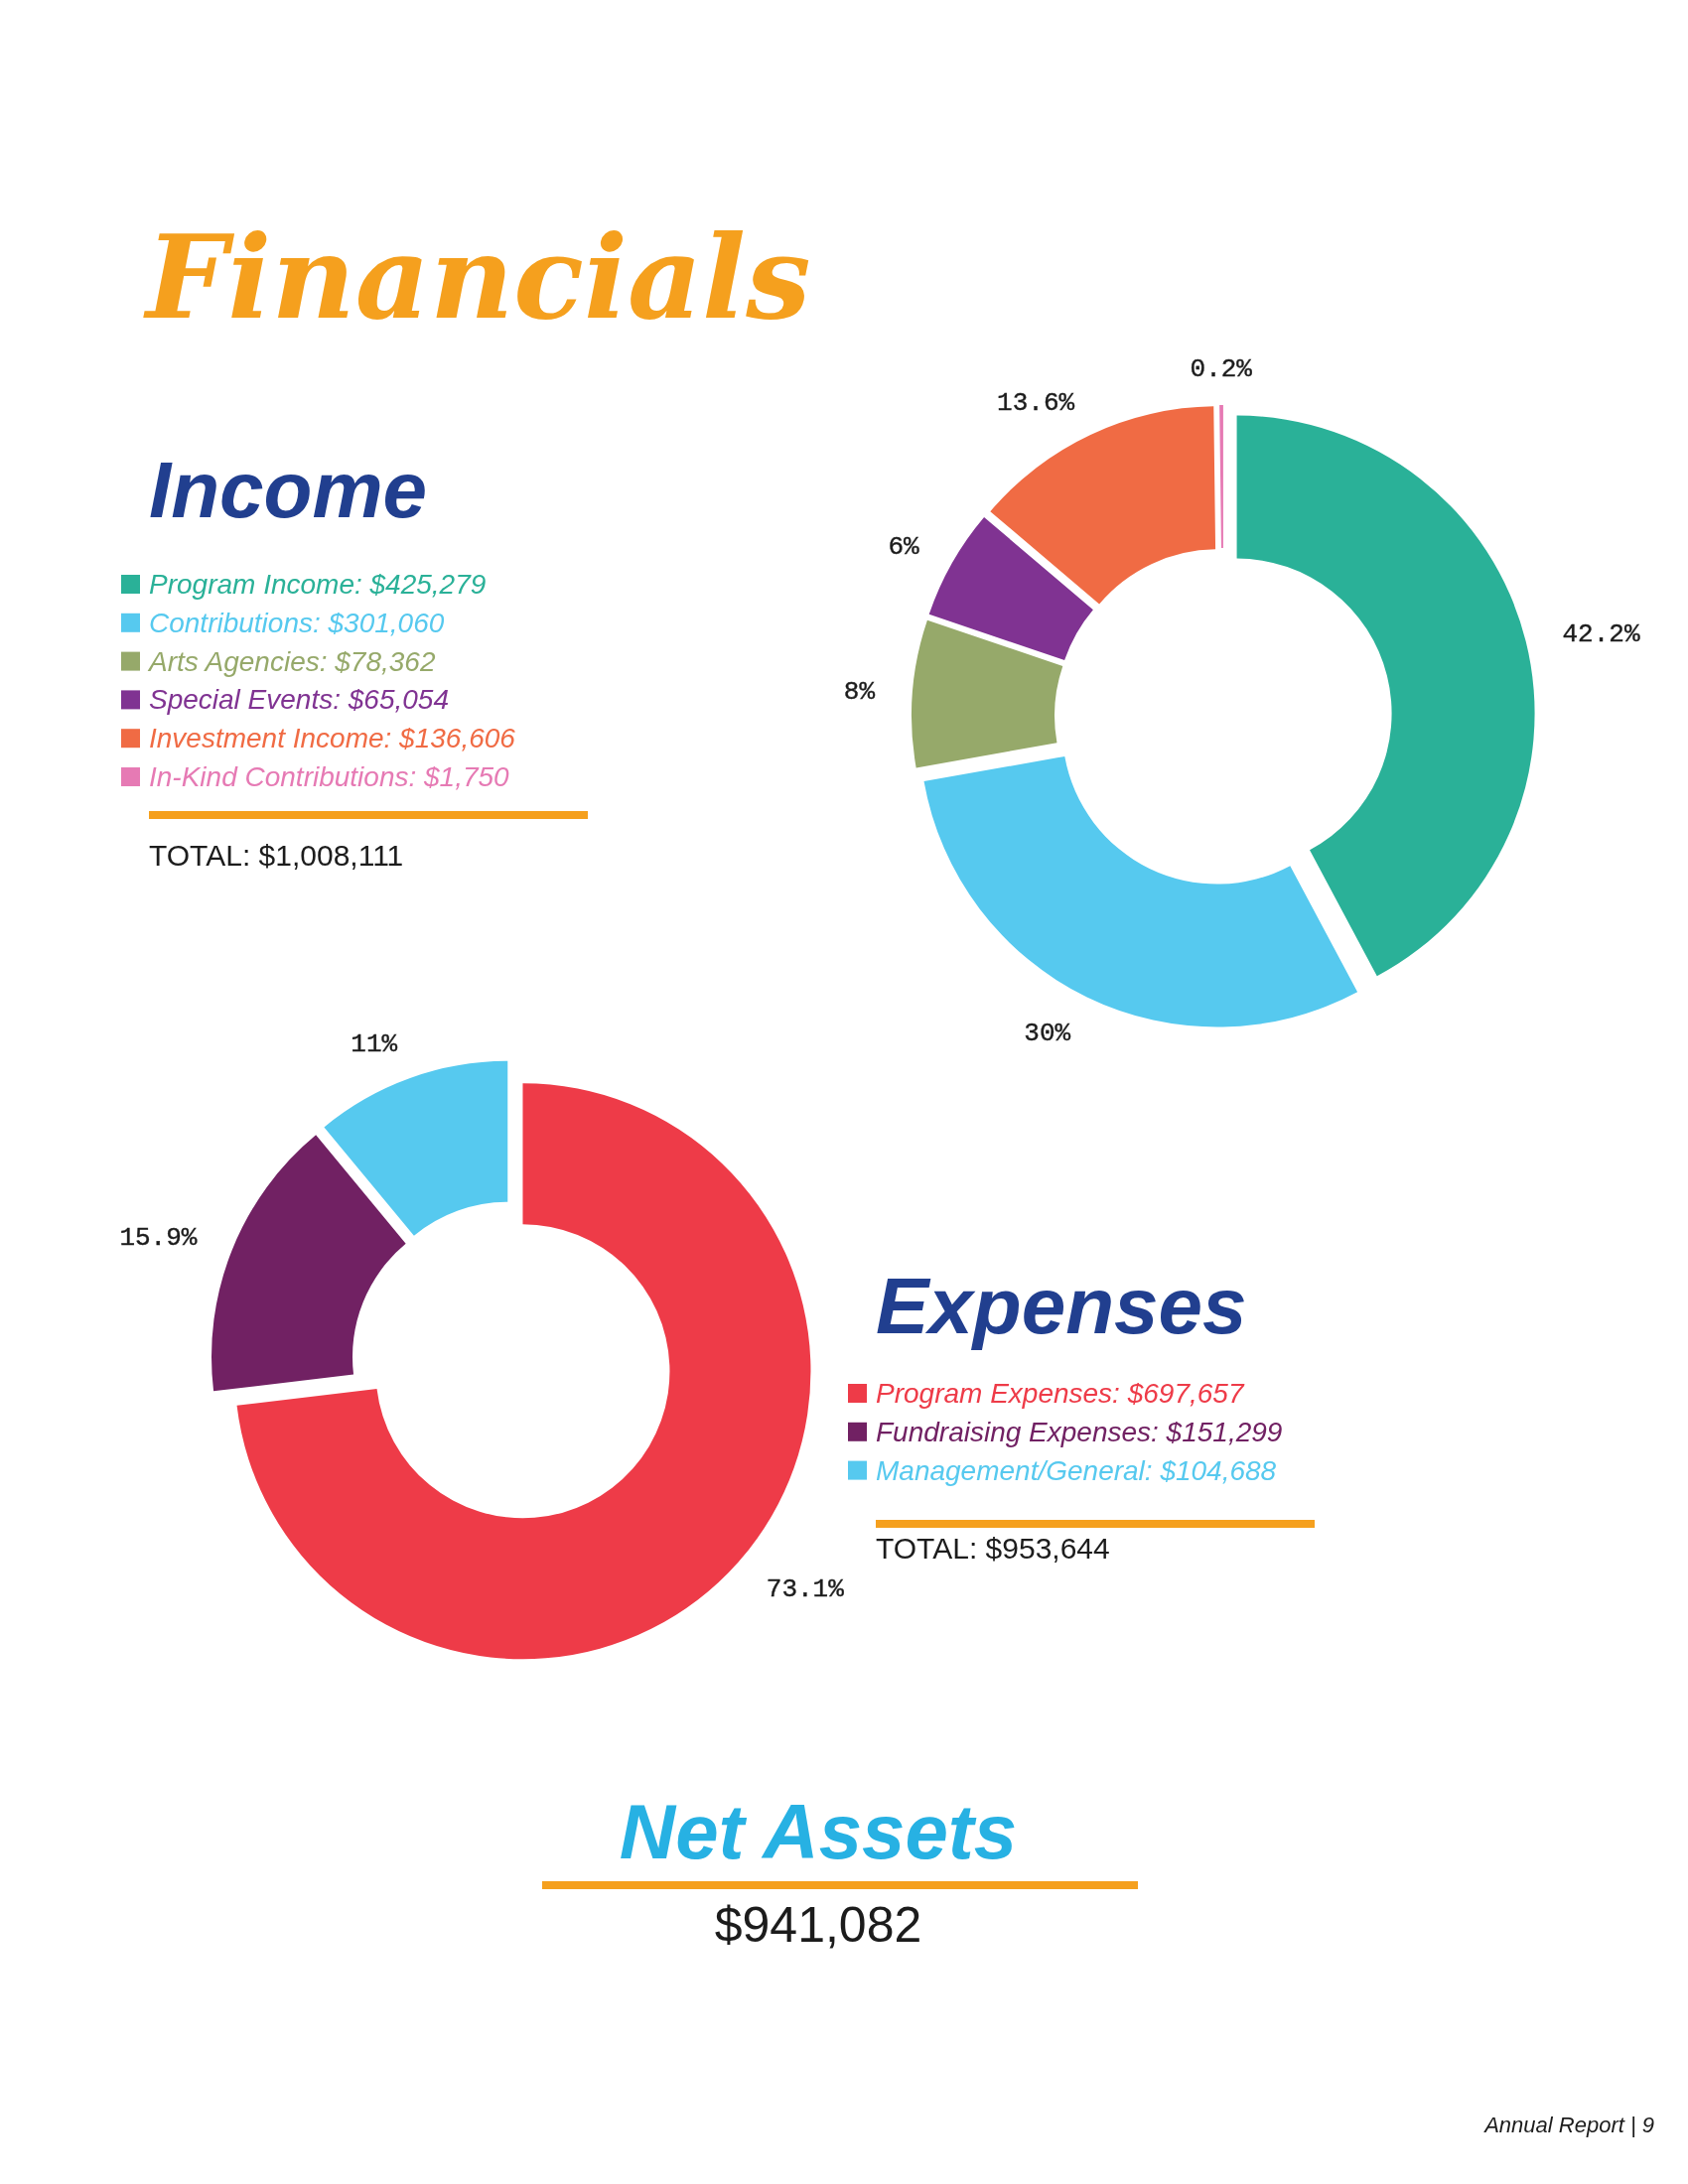 The width and height of the screenshot is (1688, 2184). What do you see at coordinates (299, 700) in the screenshot?
I see `legend-label: Special Events: $65,054` at bounding box center [299, 700].